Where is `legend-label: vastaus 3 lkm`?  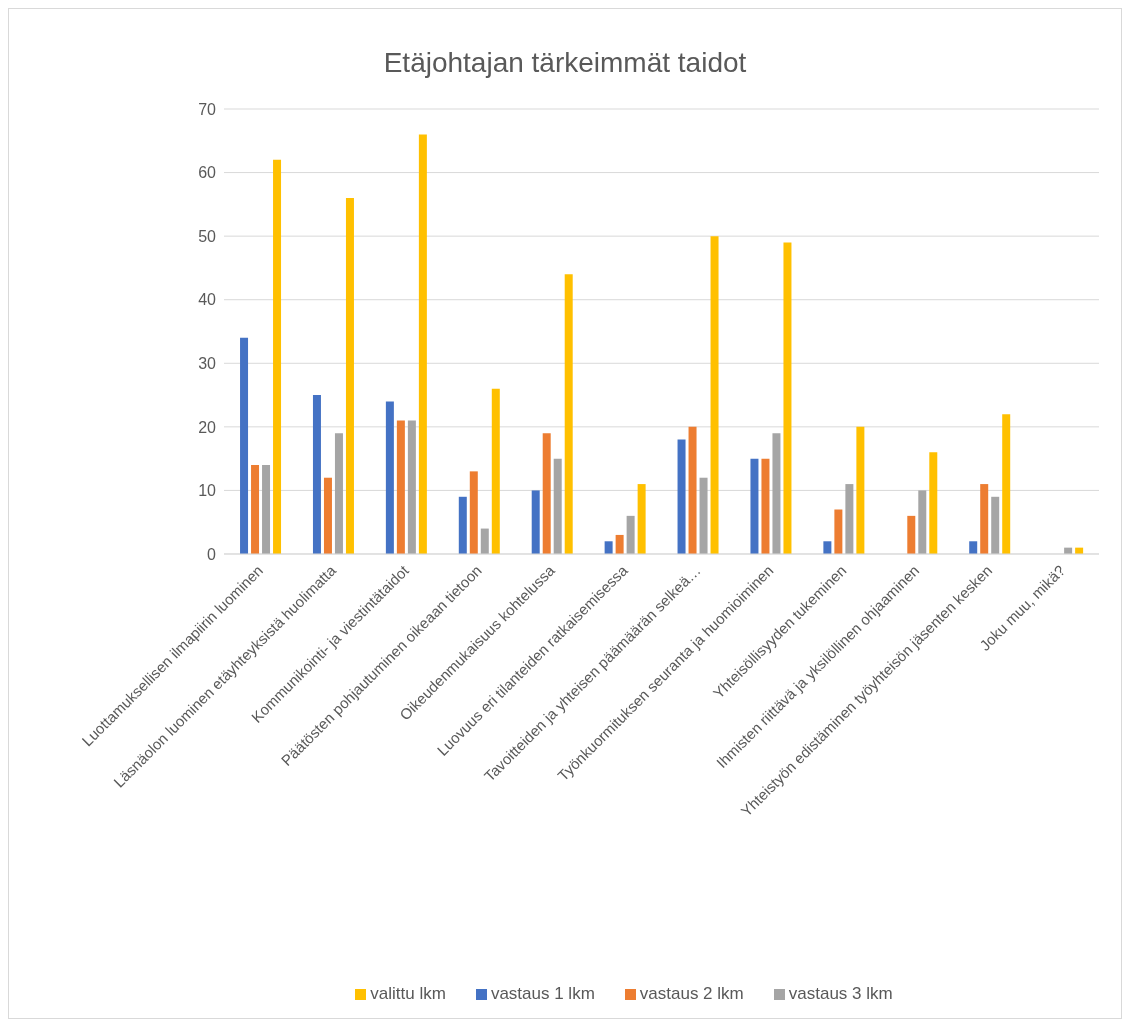
legend-label: vastaus 3 lkm is located at coordinates (840, 993).